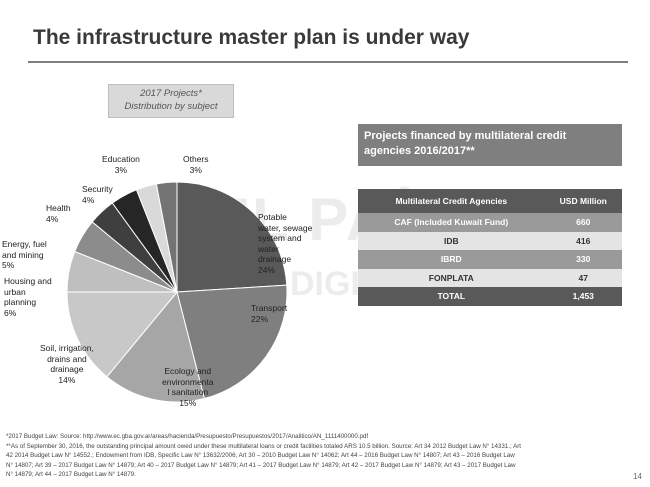 This screenshot has width=650, height=487. I want to click on data-label-line: Energy, fuel, so click(24, 244).